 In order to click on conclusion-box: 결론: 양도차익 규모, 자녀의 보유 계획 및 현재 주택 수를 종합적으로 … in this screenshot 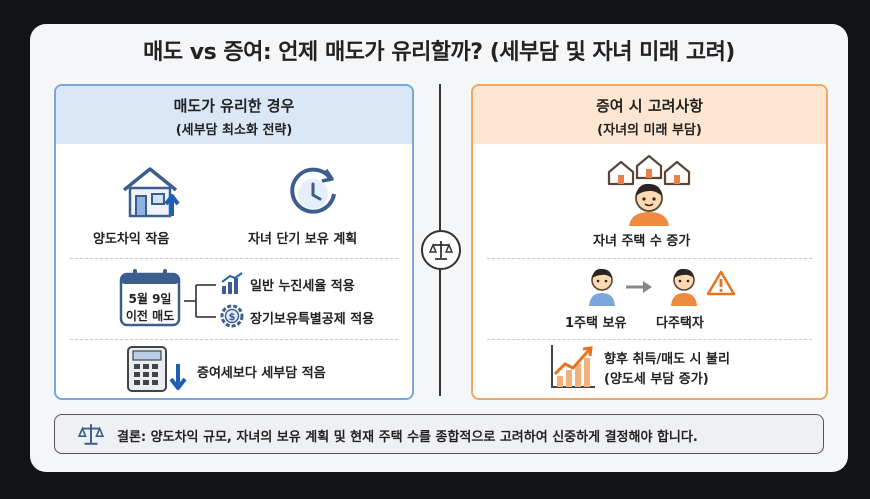, I will do `click(439, 434)`.